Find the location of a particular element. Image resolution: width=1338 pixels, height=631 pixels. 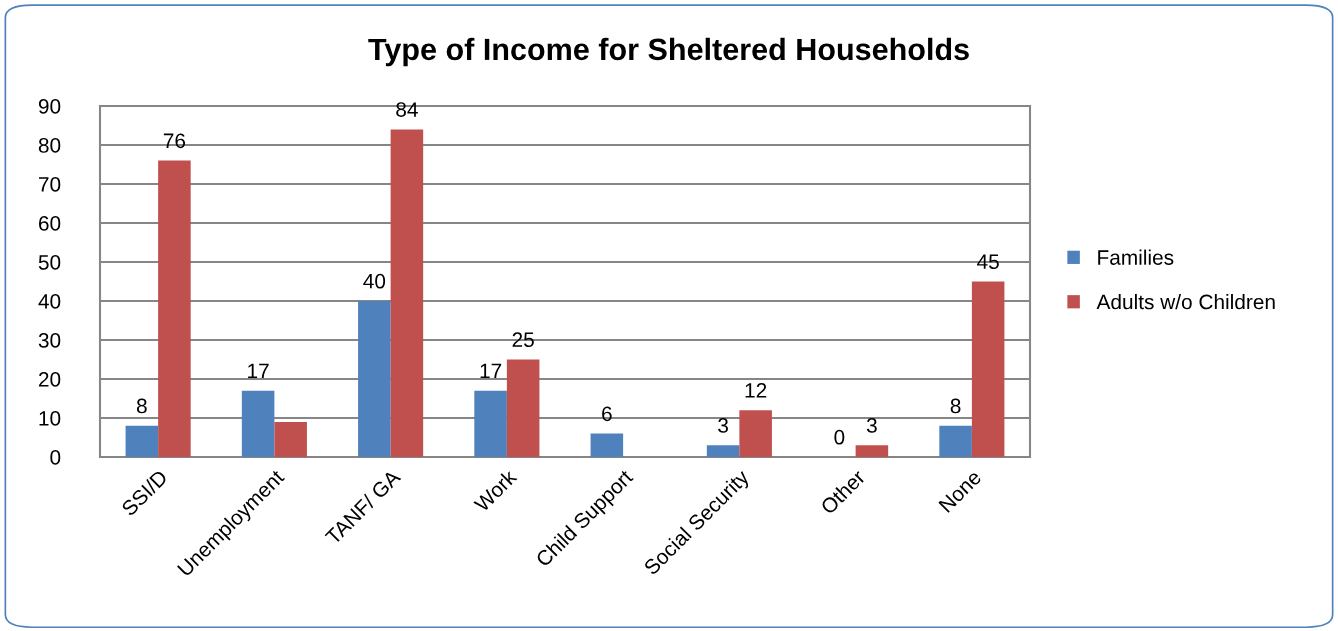

y-tick-label: 30 is located at coordinates (49, 340).